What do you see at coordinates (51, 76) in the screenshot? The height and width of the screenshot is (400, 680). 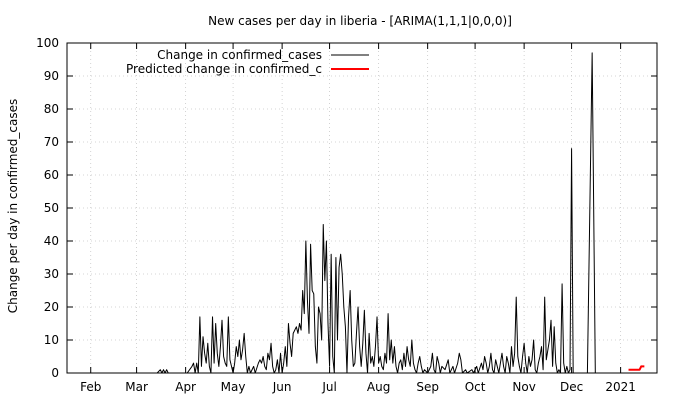 I see `y-tick-label: 90` at bounding box center [51, 76].